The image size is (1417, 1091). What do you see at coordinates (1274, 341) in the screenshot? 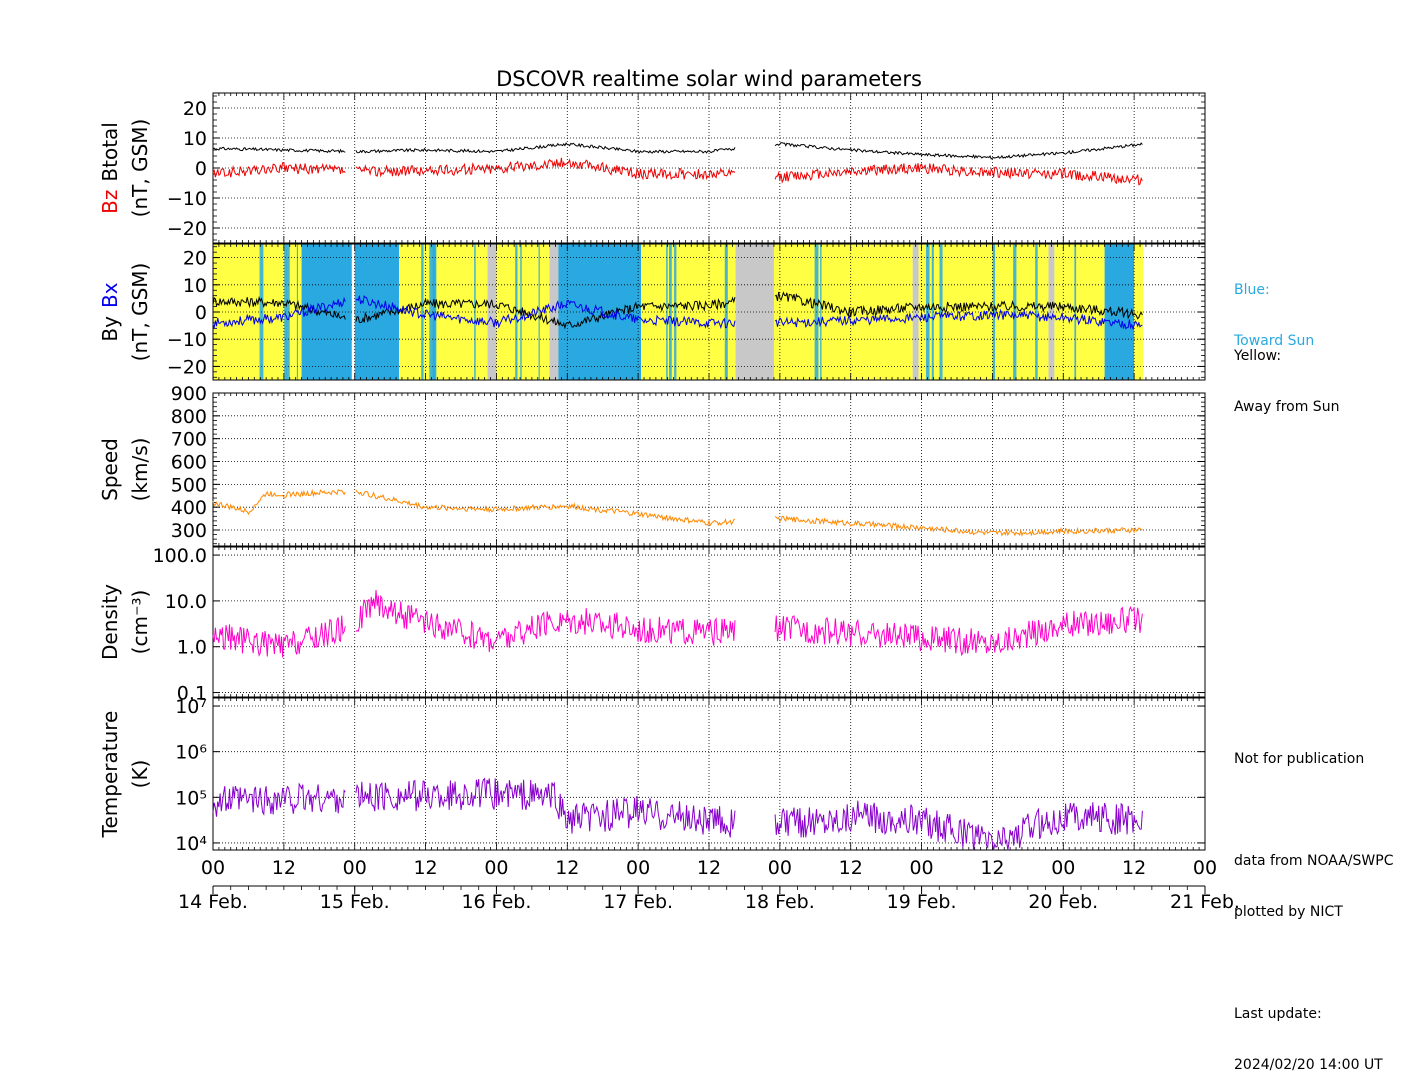
I see `blue-text: Toward Sun` at bounding box center [1274, 341].